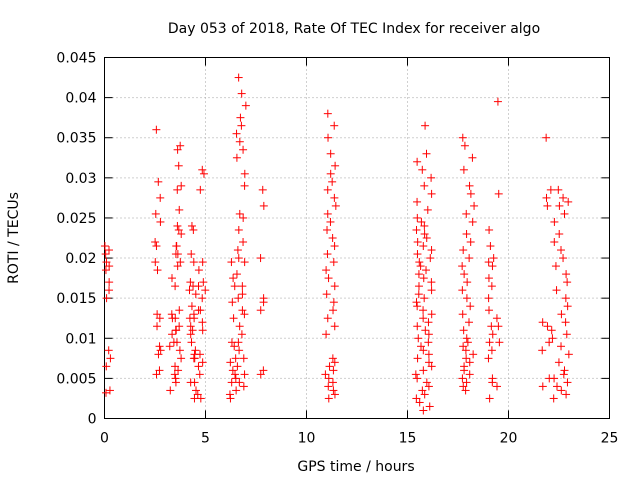 The width and height of the screenshot is (640, 480). I want to click on y-tick-label: 0.02, so click(80, 259).